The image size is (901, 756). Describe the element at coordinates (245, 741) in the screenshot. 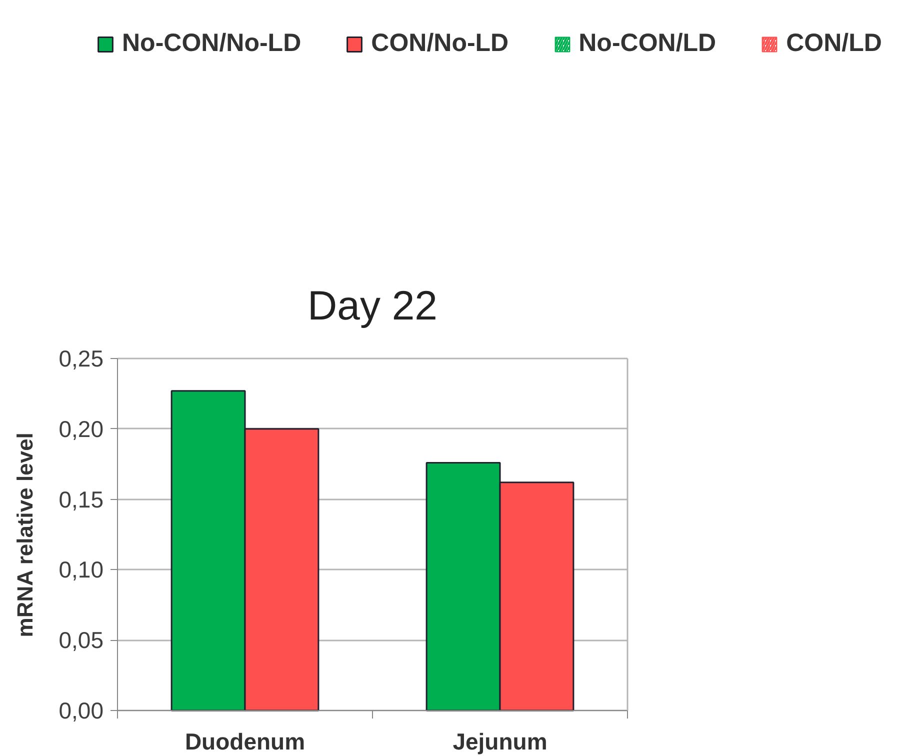

I see `x-tick-label: Duodenum` at that location.